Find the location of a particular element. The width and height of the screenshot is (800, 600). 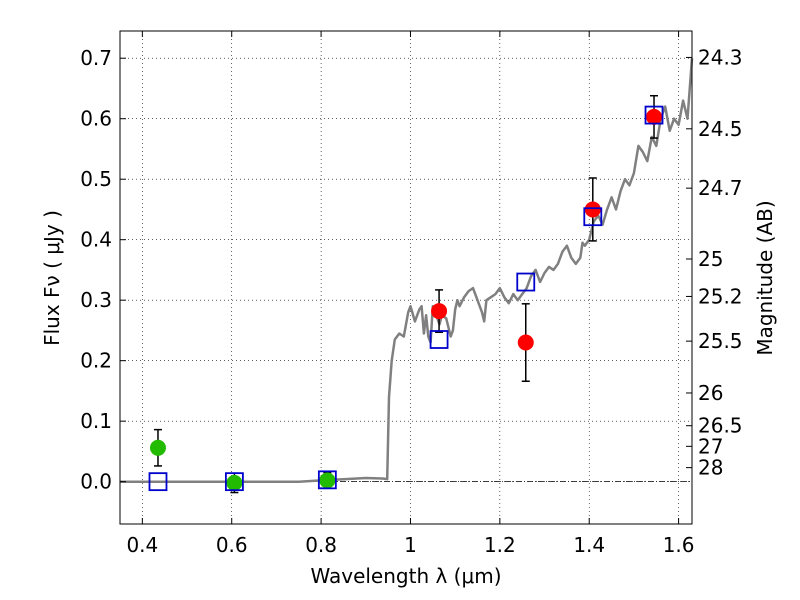

x-tick-label: 1.4 is located at coordinates (589, 545).